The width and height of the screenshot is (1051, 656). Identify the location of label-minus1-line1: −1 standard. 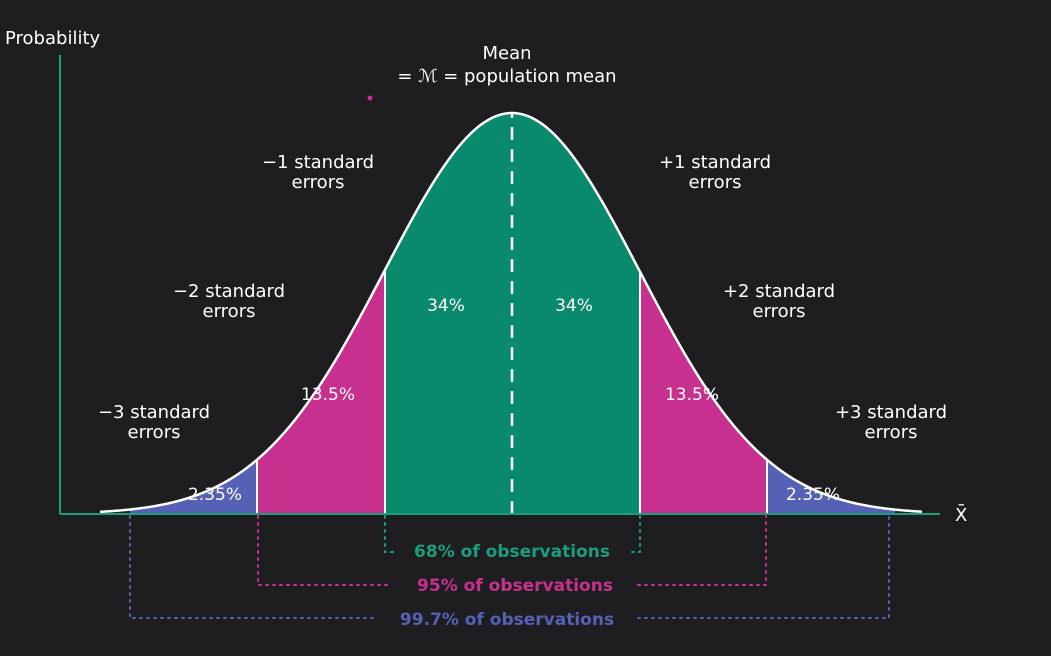
(318, 162).